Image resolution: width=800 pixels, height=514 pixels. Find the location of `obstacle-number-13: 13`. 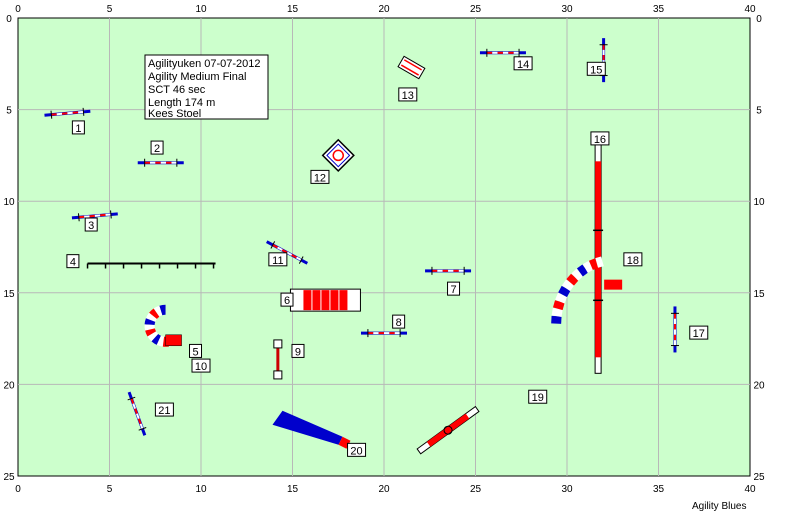

obstacle-number-13: 13 is located at coordinates (408, 94).